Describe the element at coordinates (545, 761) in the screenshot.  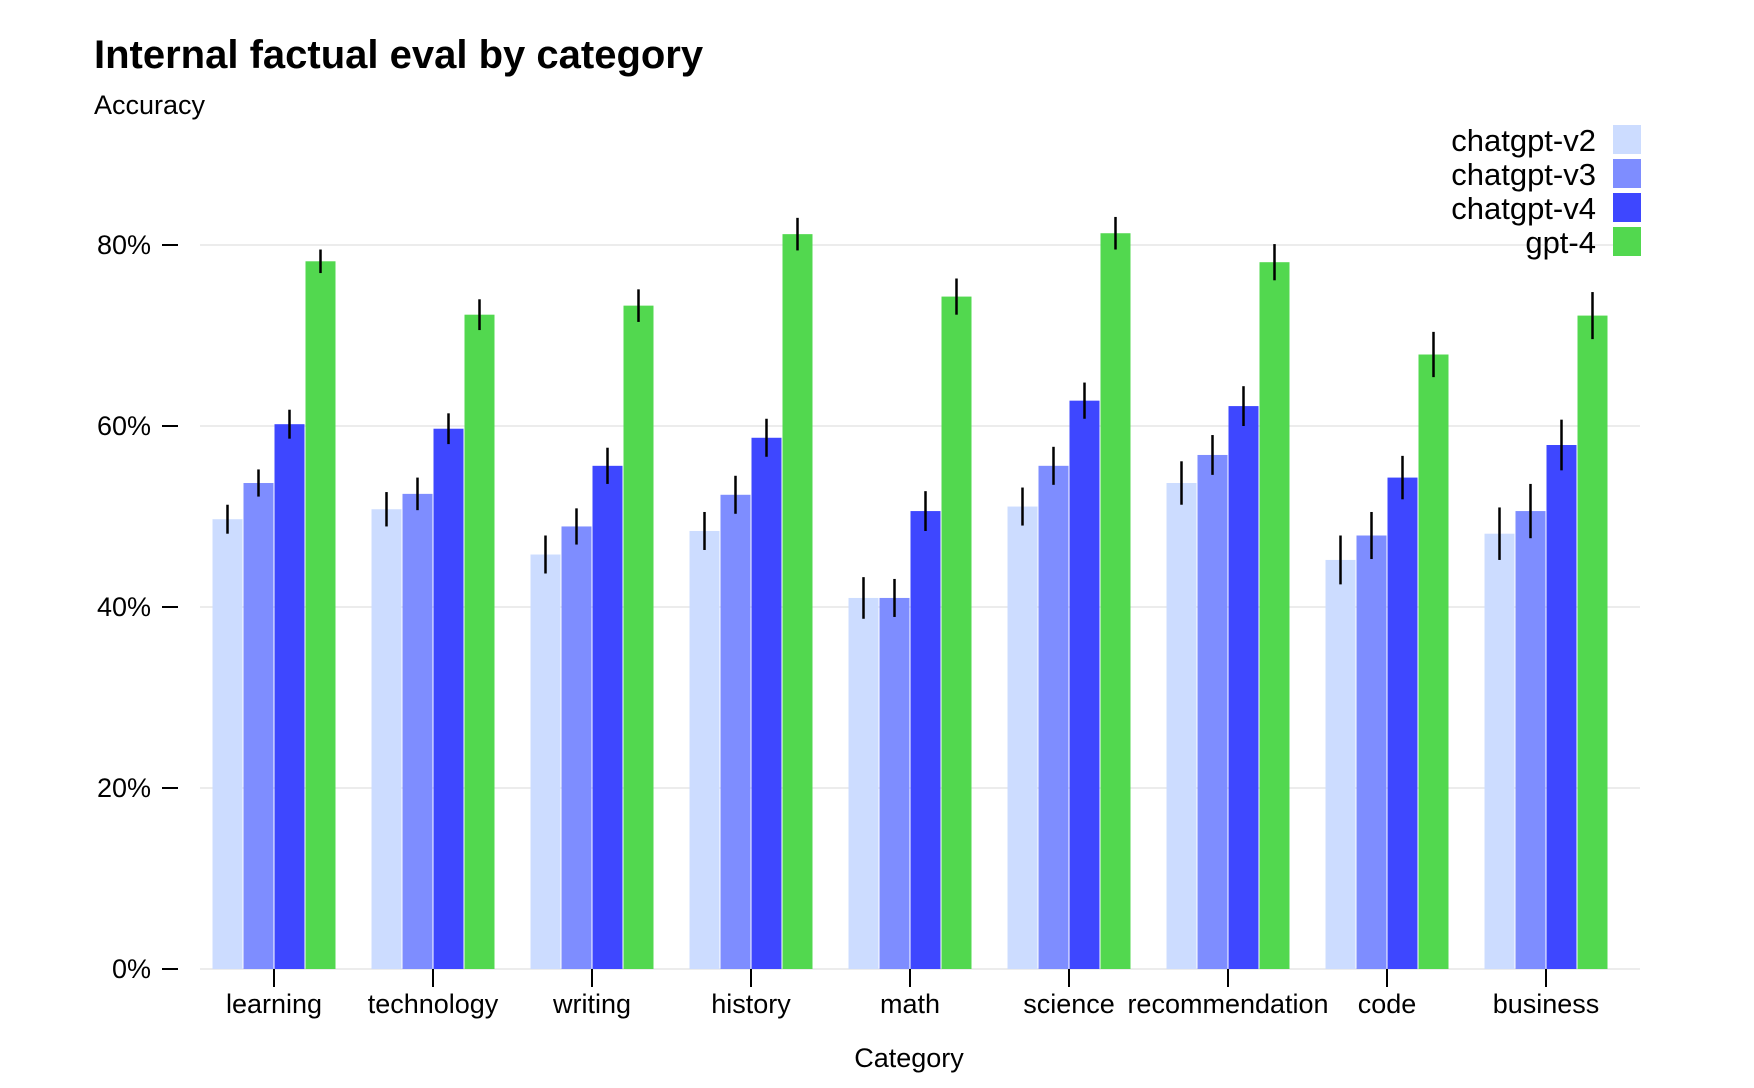
I see `bar-chatgpt-v2-writing` at that location.